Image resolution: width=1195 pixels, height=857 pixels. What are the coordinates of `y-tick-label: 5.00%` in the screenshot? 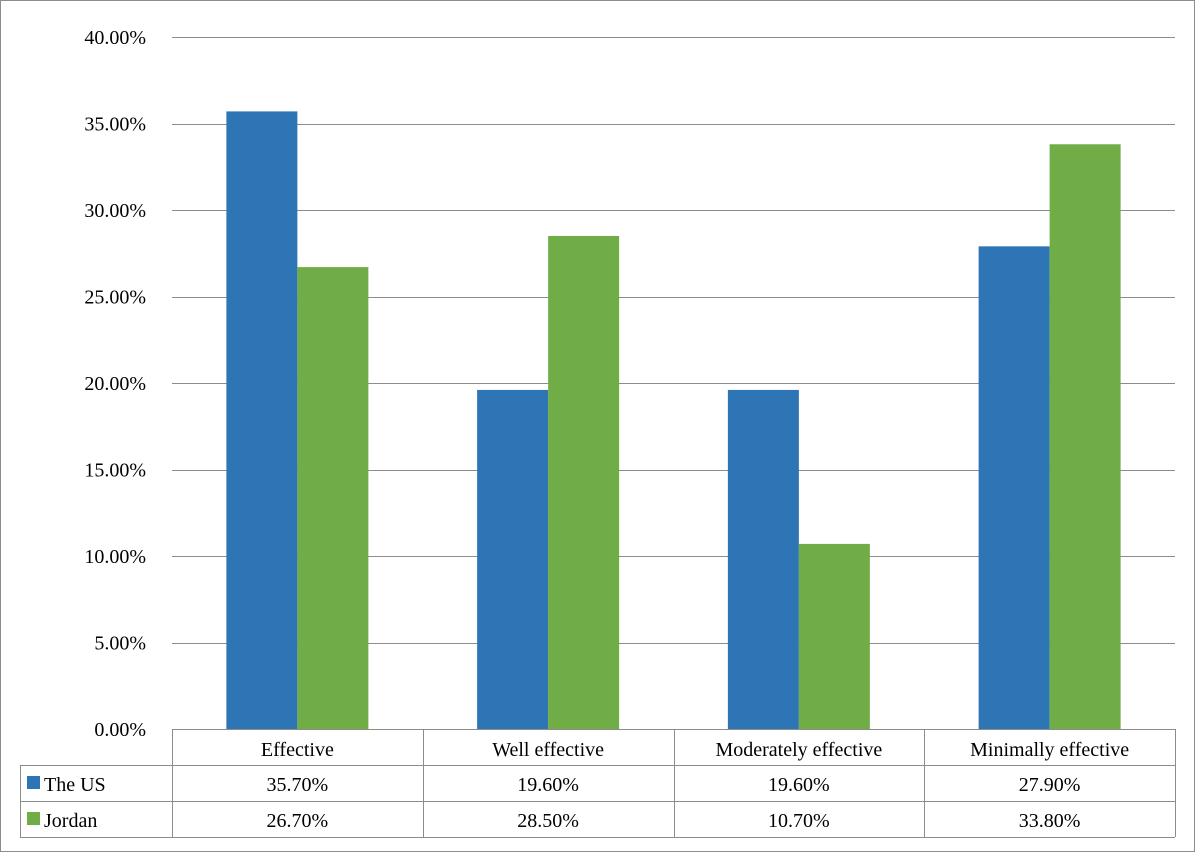 It's located at (120, 644).